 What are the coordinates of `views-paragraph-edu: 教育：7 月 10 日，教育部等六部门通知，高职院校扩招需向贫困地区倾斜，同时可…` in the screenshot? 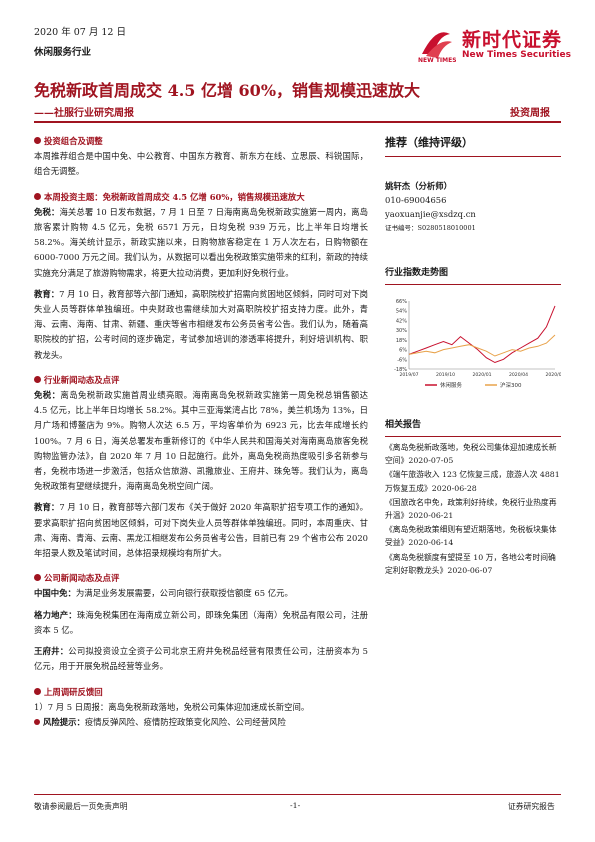 It's located at (201, 324).